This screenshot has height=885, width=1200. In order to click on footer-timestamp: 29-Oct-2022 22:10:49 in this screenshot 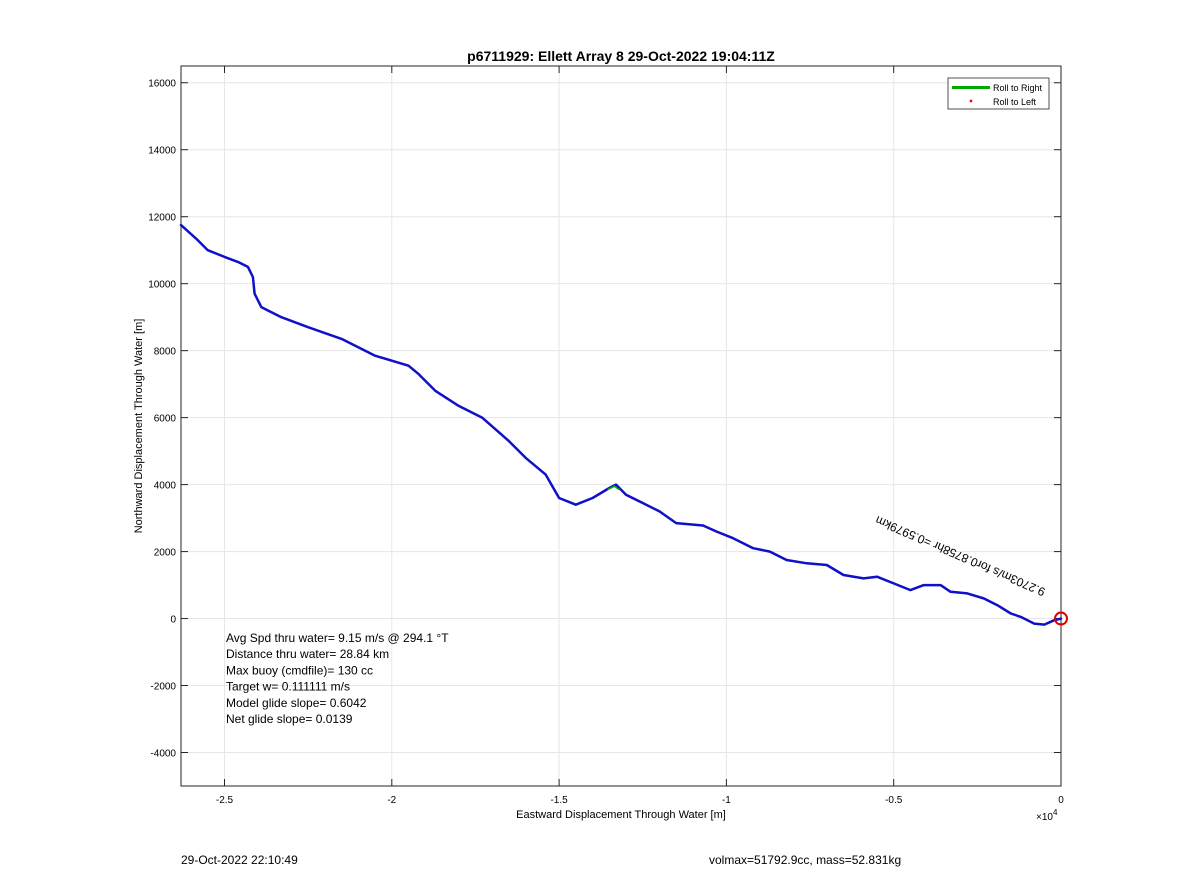, I will do `click(239, 860)`.